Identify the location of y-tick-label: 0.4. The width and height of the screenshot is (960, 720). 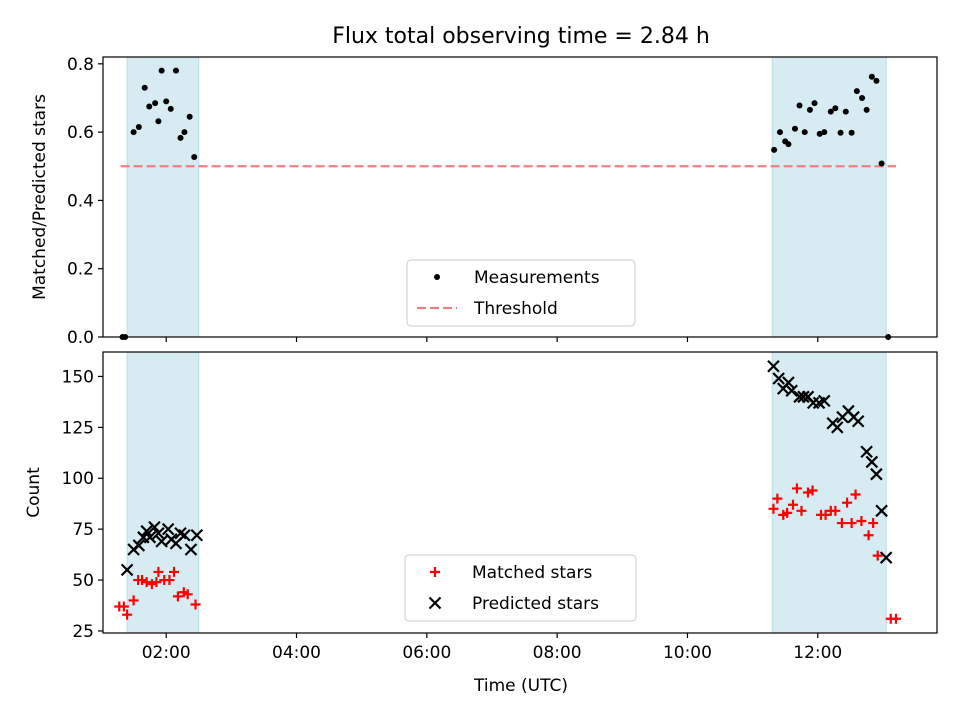
(80, 201).